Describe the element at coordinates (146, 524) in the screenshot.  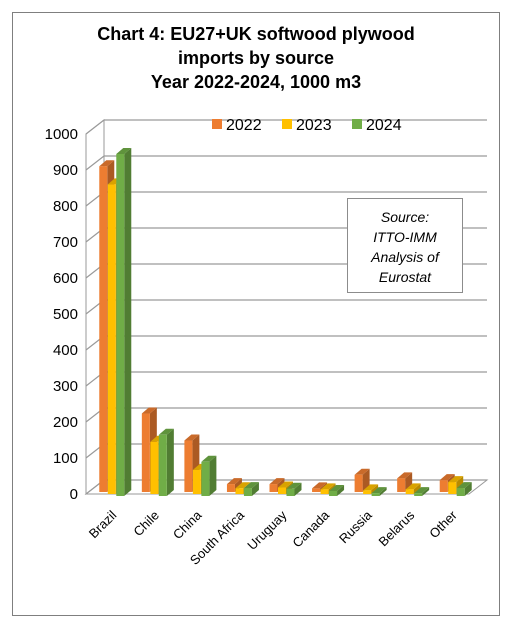
I see `x-category-label: Chile` at that location.